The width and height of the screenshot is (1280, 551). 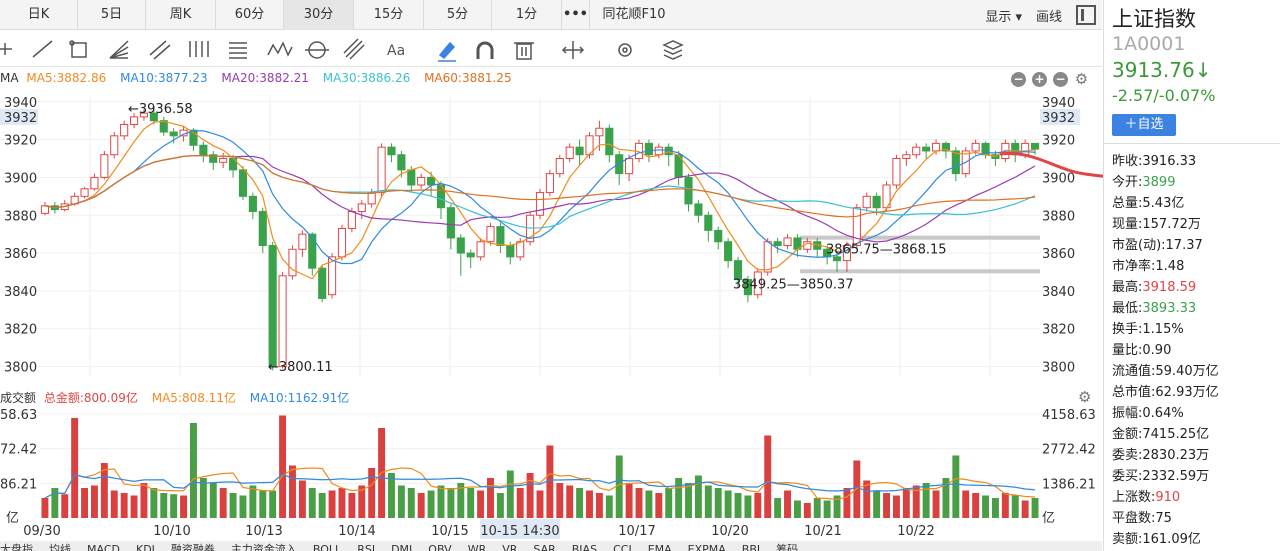 I want to click on drawing-tools-icons: Aa, so click(x=350, y=49).